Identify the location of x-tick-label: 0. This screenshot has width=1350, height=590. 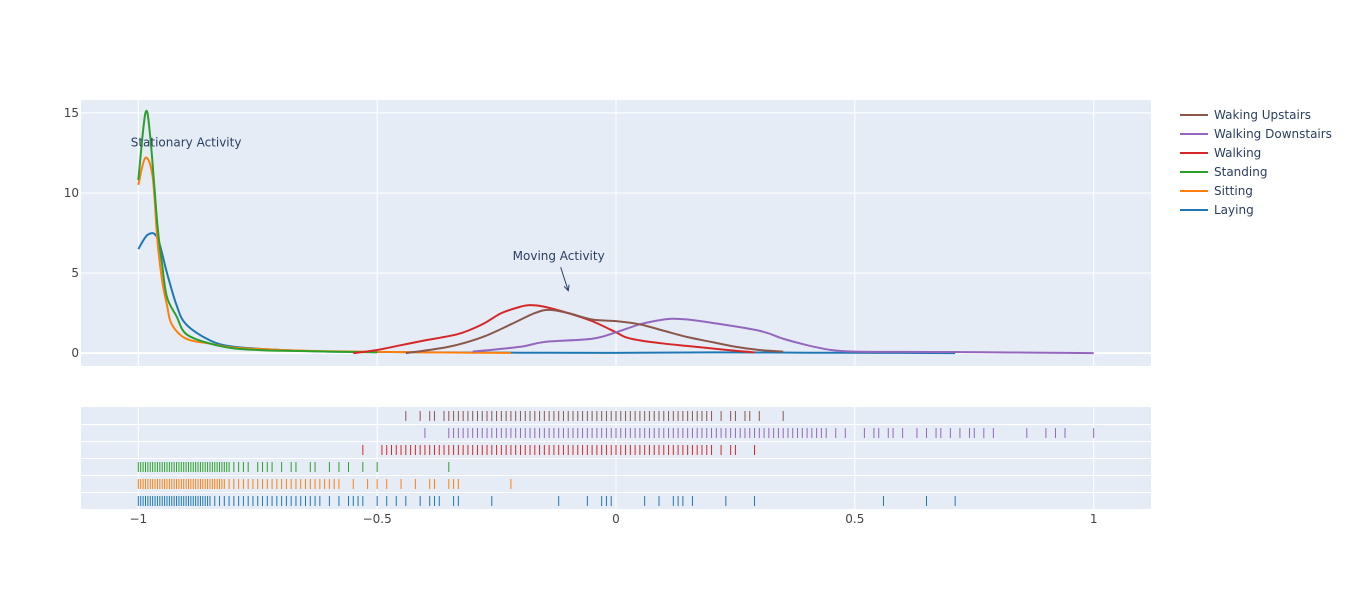
(616, 519).